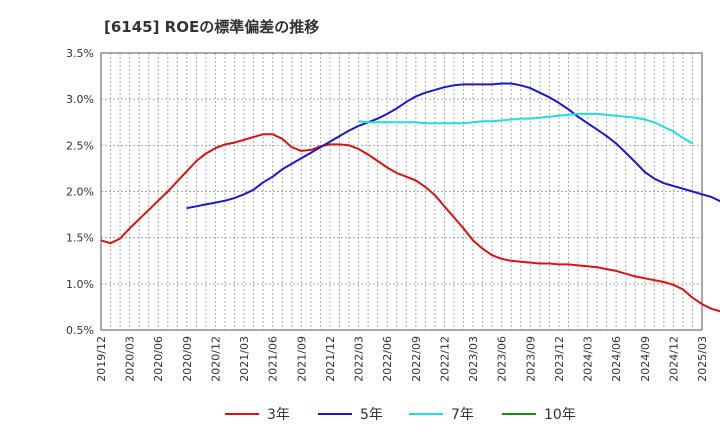 Image resolution: width=720 pixels, height=440 pixels. What do you see at coordinates (215, 359) in the screenshot?
I see `x-tick-label: 2020/12` at bounding box center [215, 359].